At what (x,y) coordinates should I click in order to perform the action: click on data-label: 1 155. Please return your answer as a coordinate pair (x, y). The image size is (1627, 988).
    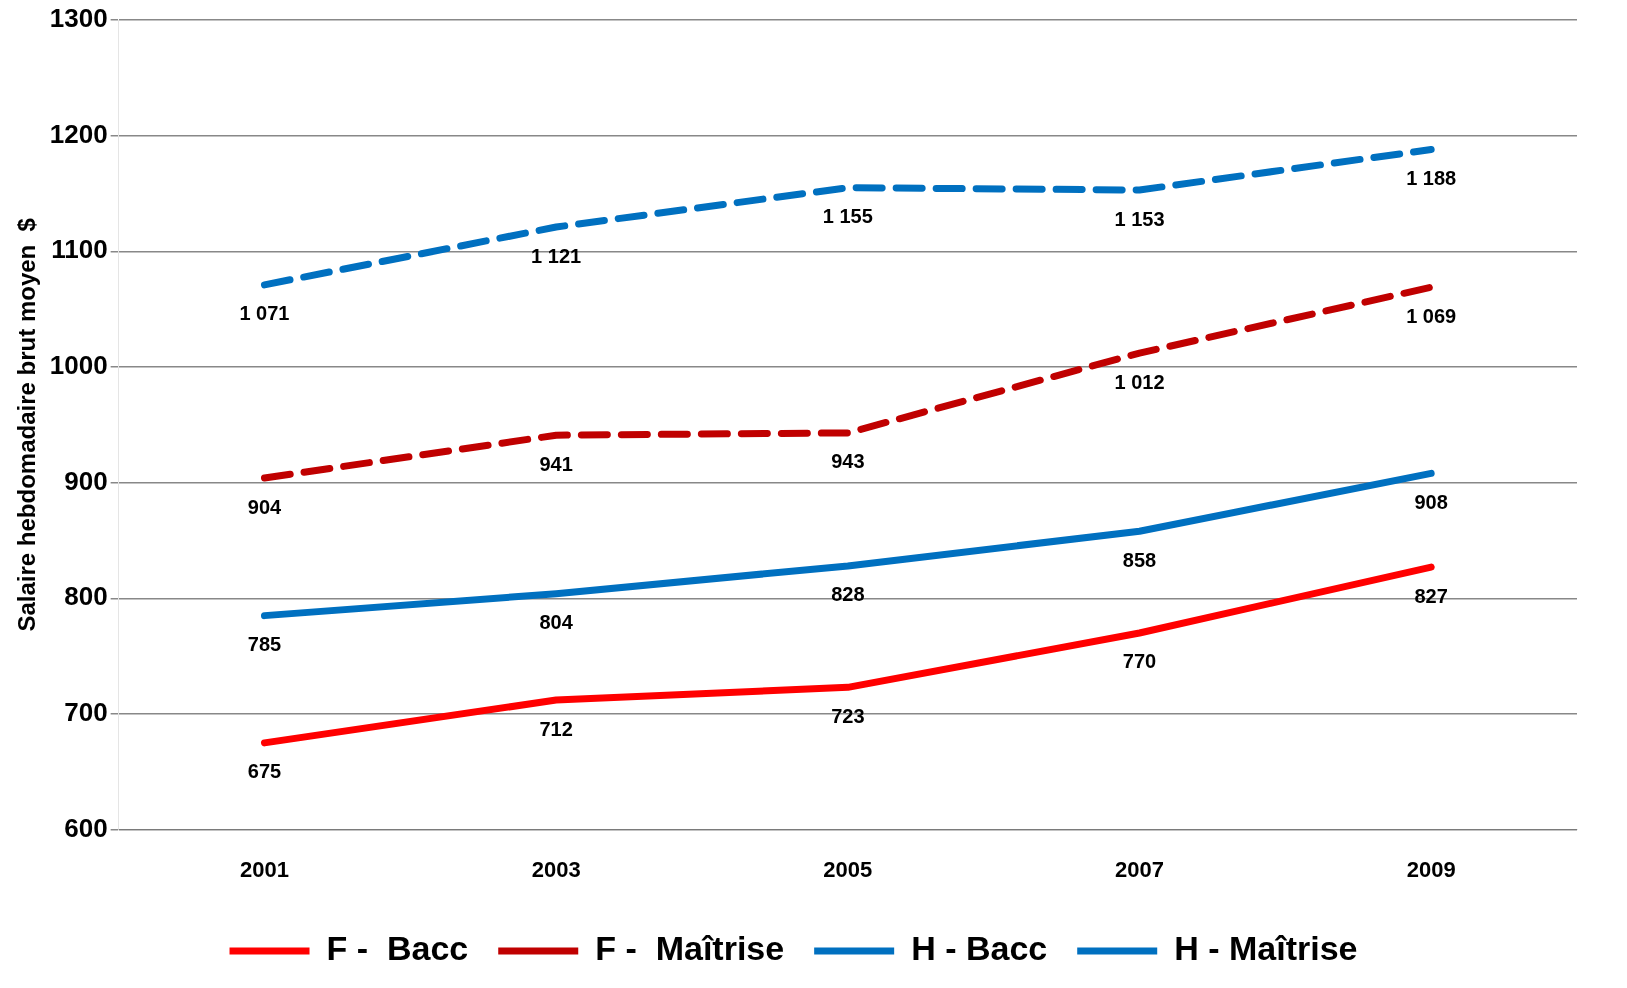
    Looking at the image, I should click on (847, 216).